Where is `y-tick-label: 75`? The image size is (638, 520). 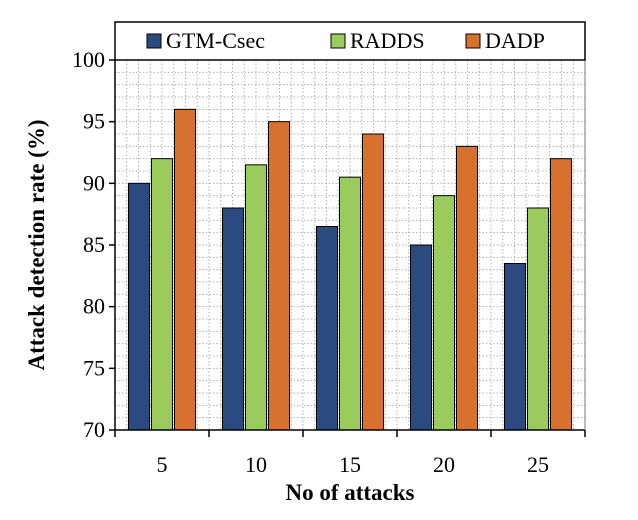
y-tick-label: 75 is located at coordinates (94, 367).